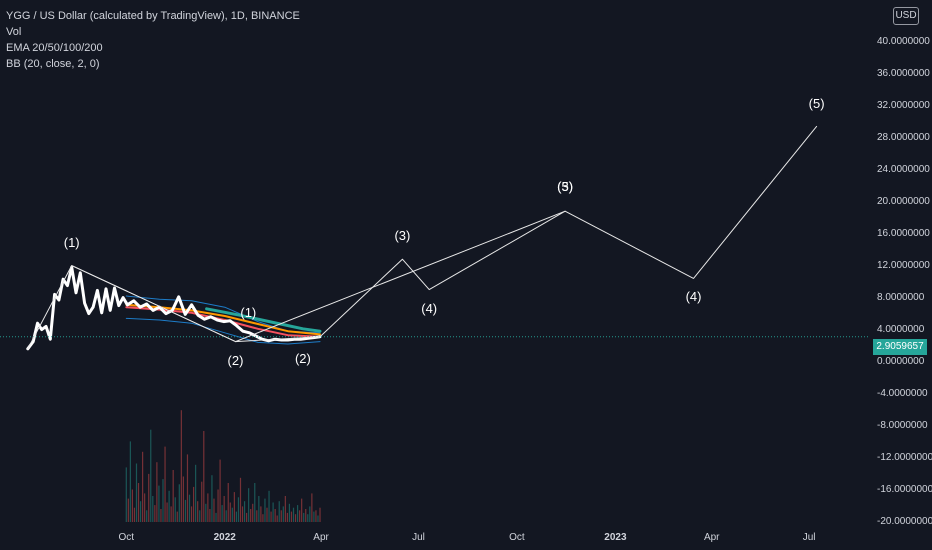 The image size is (932, 550). I want to click on x-tick-label: Apr, so click(712, 537).